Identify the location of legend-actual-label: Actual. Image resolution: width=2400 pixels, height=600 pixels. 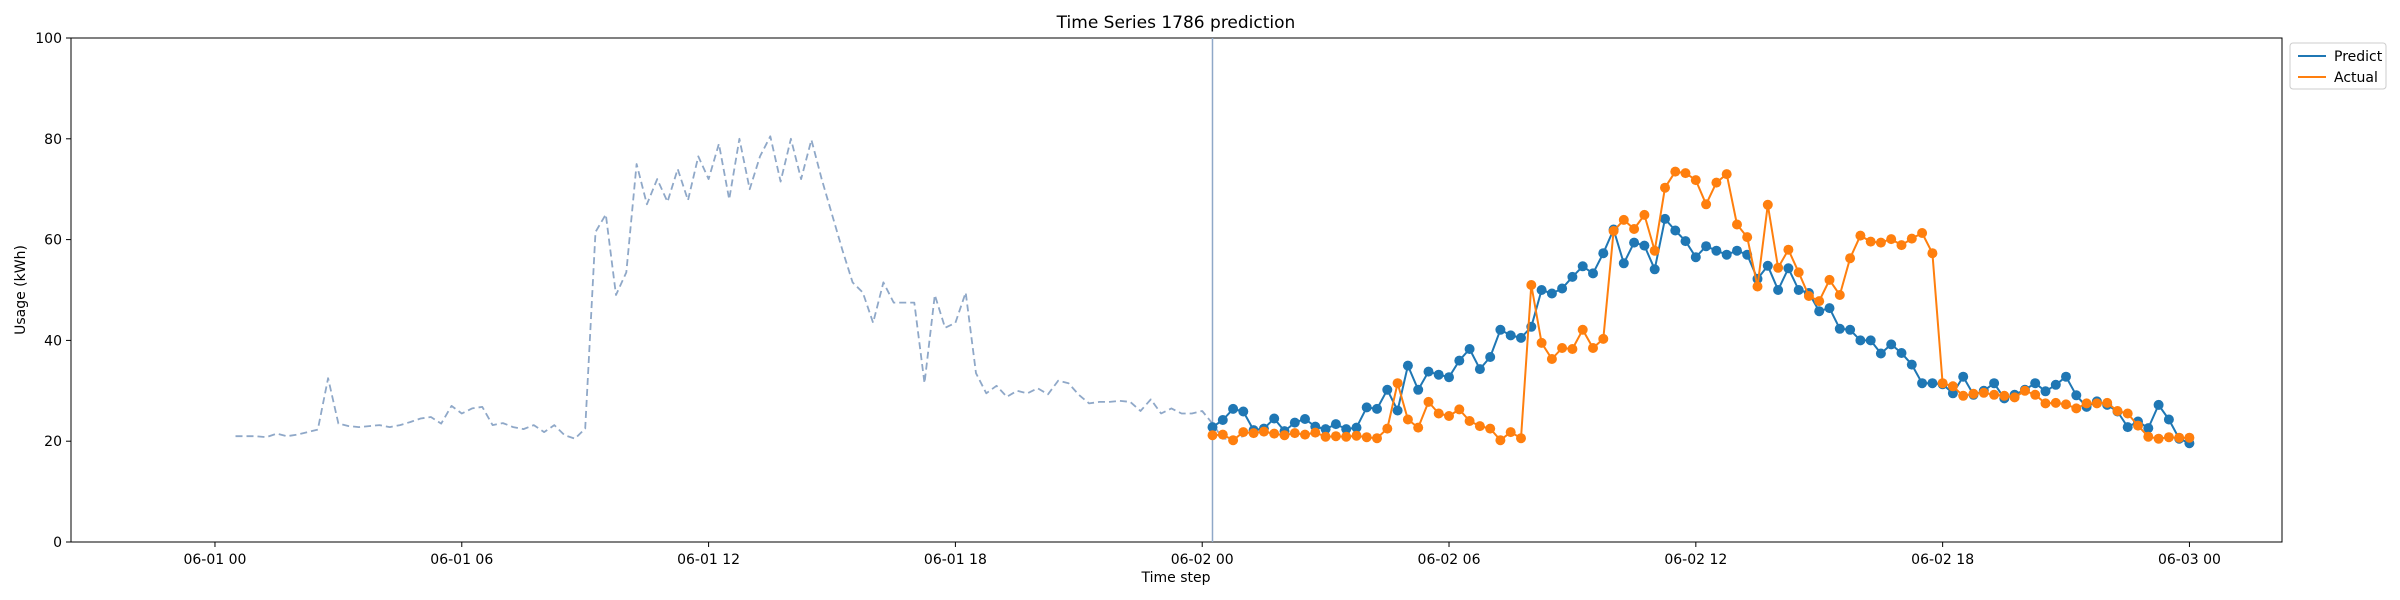
(2356, 78).